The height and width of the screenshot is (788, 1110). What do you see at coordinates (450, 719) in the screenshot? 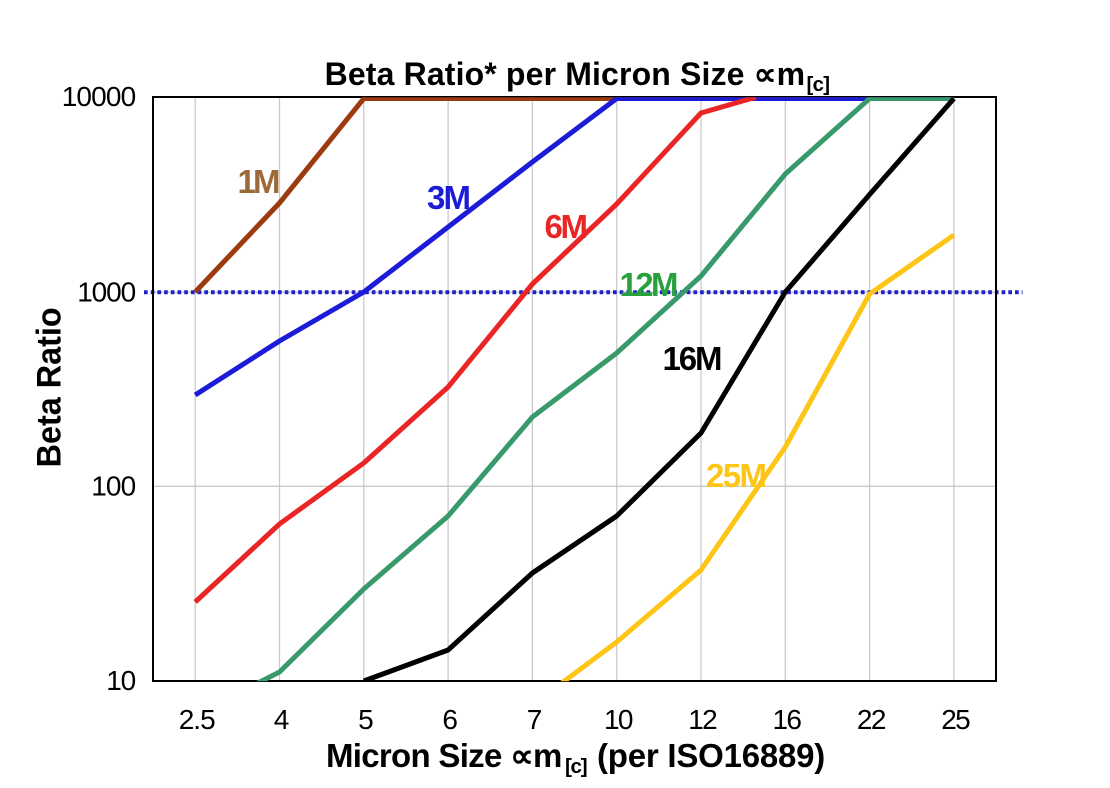
I see `svg-text: 6` at bounding box center [450, 719].